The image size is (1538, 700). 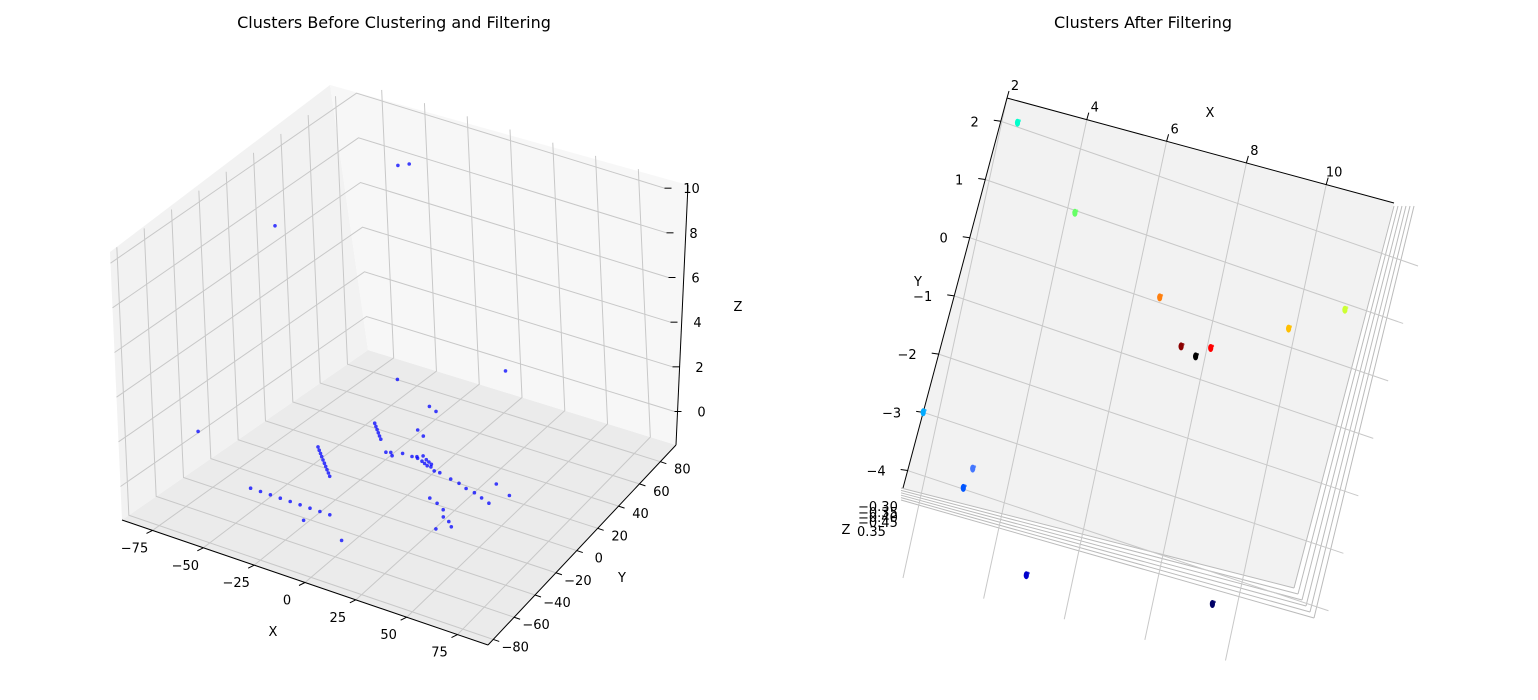 I want to click on z-tick-label: 2, so click(x=699, y=368).